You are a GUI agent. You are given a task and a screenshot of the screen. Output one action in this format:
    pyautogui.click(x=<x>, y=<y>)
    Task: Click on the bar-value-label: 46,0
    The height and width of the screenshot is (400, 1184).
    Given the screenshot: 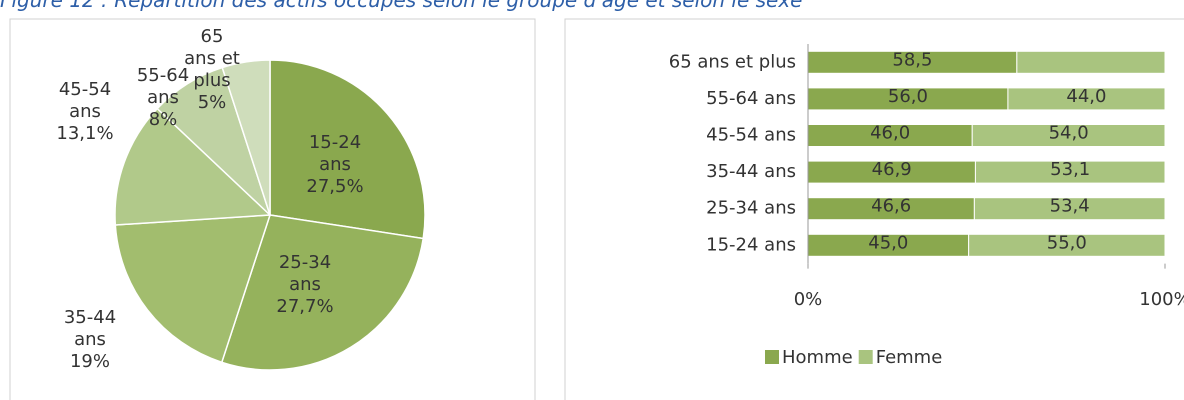 What is the action you would take?
    pyautogui.click(x=890, y=133)
    